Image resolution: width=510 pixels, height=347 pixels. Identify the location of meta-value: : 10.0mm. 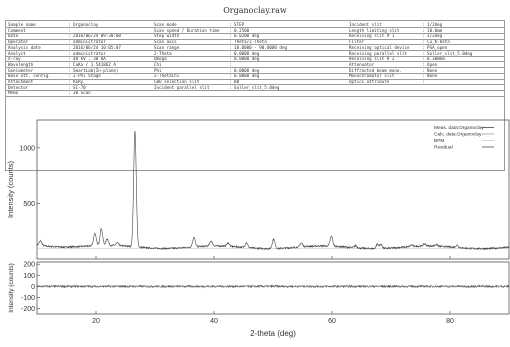
(432, 30).